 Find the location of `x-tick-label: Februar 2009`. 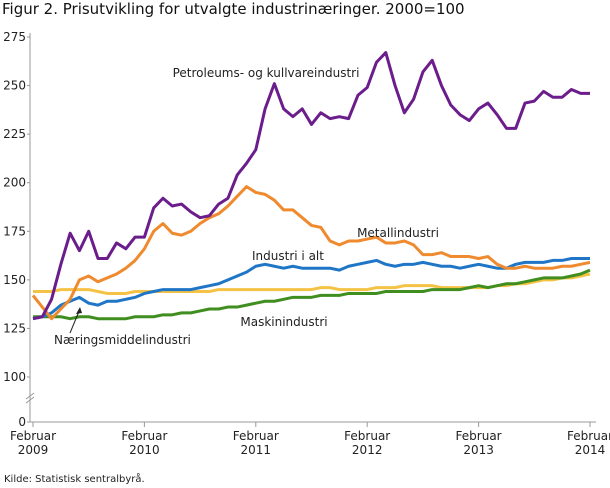

x-tick-label: Februar 2009 is located at coordinates (33, 443).